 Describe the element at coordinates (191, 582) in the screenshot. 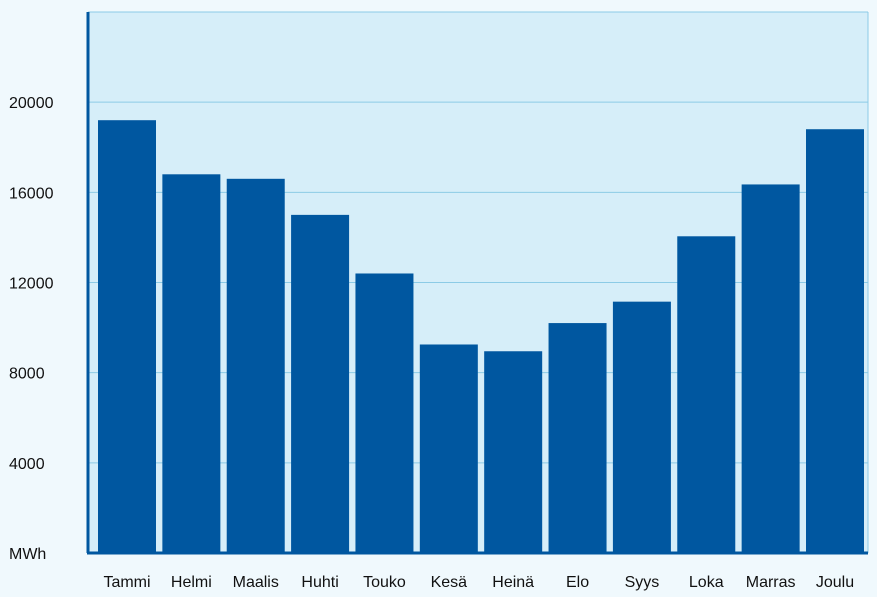

I see `x-tick-label: Helmi` at that location.